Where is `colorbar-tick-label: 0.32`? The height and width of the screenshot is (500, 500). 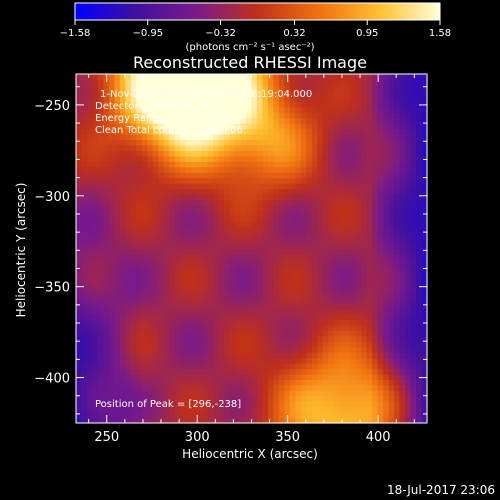 colorbar-tick-label: 0.32 is located at coordinates (294, 33).